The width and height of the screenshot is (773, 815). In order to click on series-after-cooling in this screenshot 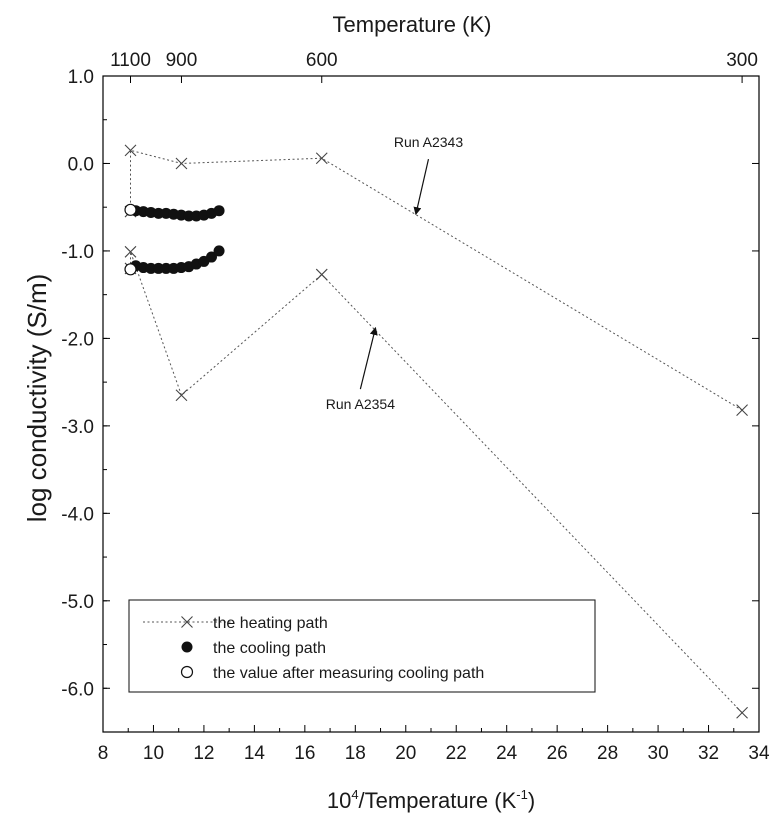, I will do `click(130, 239)`.